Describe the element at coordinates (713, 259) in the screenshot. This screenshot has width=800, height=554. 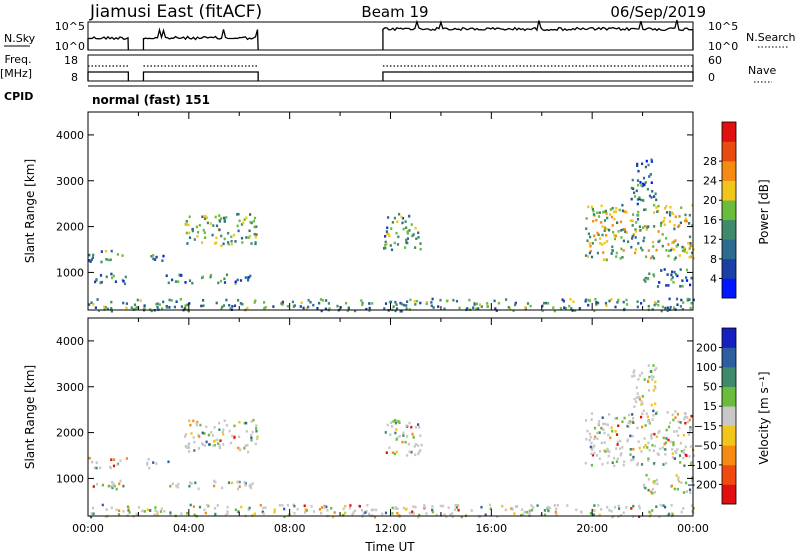
I see `colorbar-tick-label: 8` at that location.